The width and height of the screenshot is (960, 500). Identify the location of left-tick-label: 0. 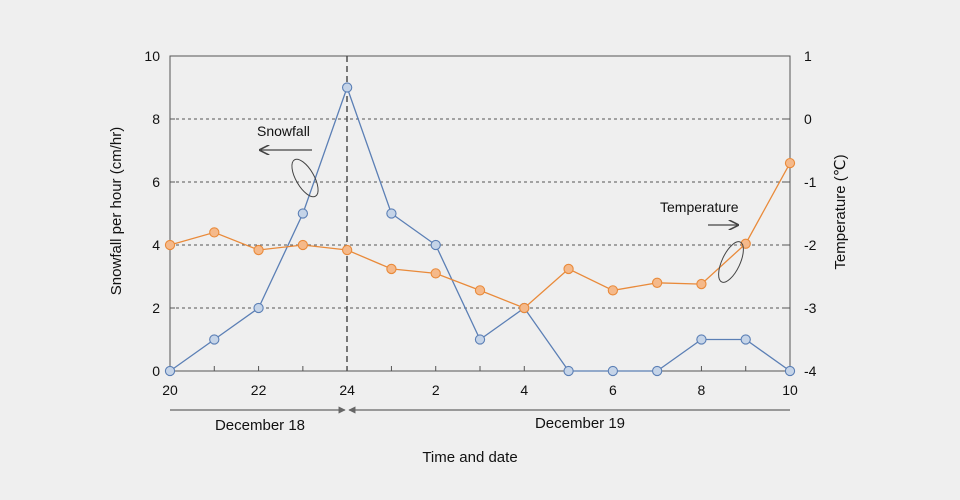
(156, 371).